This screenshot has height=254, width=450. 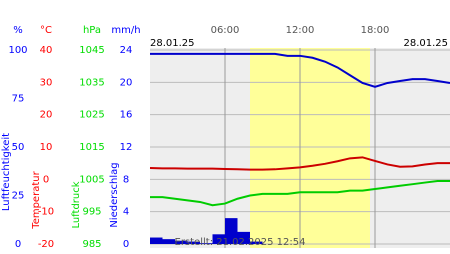 What do you see at coordinates (18, 30) in the screenshot?
I see `axis-unit: %` at bounding box center [18, 30].